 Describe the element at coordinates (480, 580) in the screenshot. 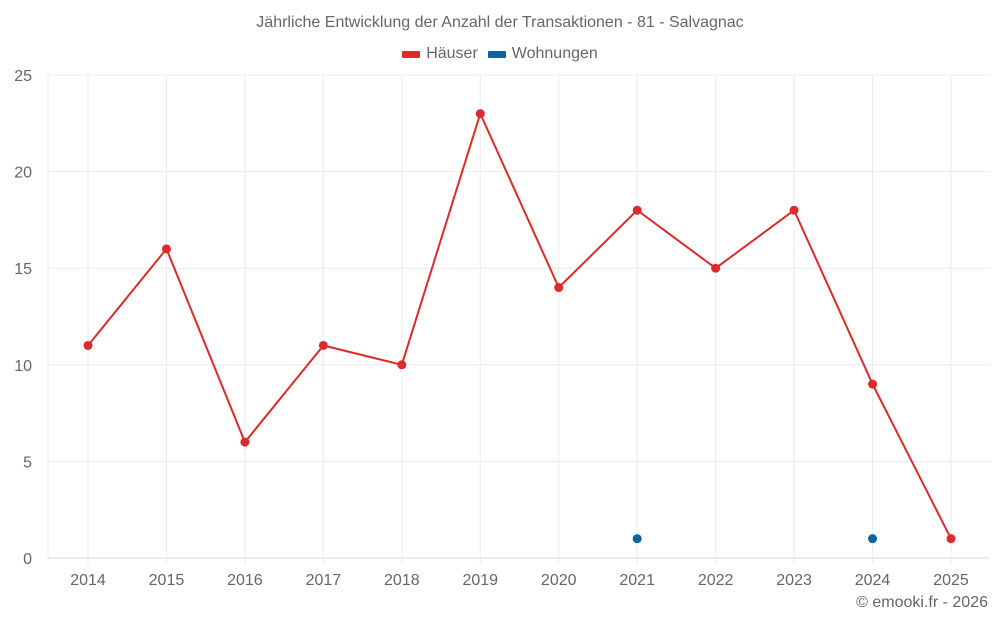

I see `x-tick-label: 2019` at that location.